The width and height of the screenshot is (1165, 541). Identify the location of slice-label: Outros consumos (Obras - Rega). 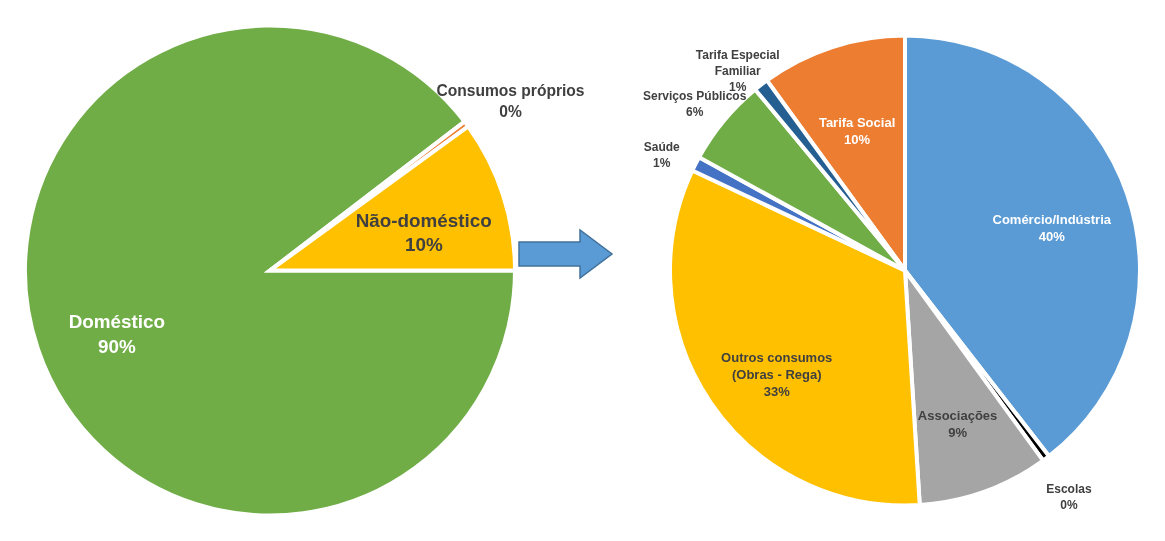
(777, 365).